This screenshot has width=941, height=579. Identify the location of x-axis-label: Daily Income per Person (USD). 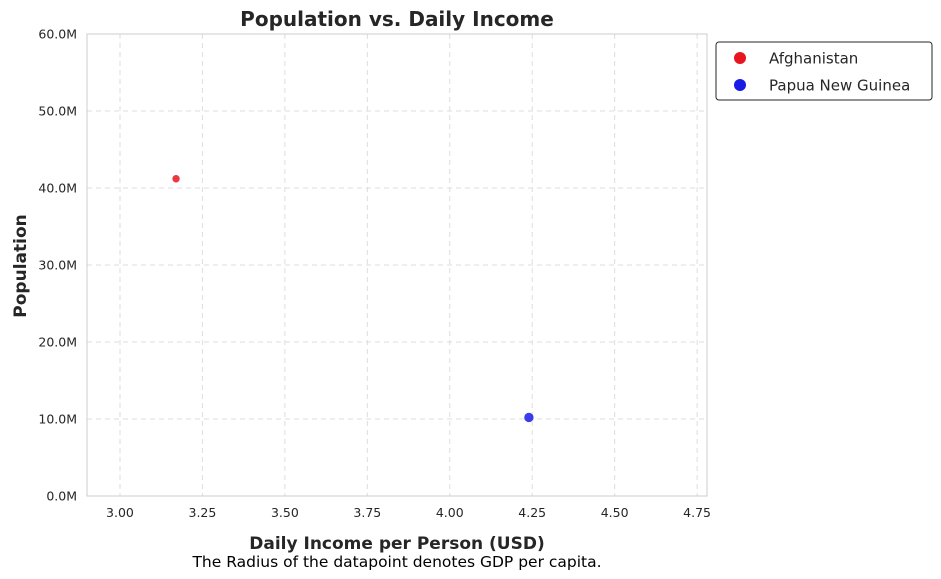
(396, 544).